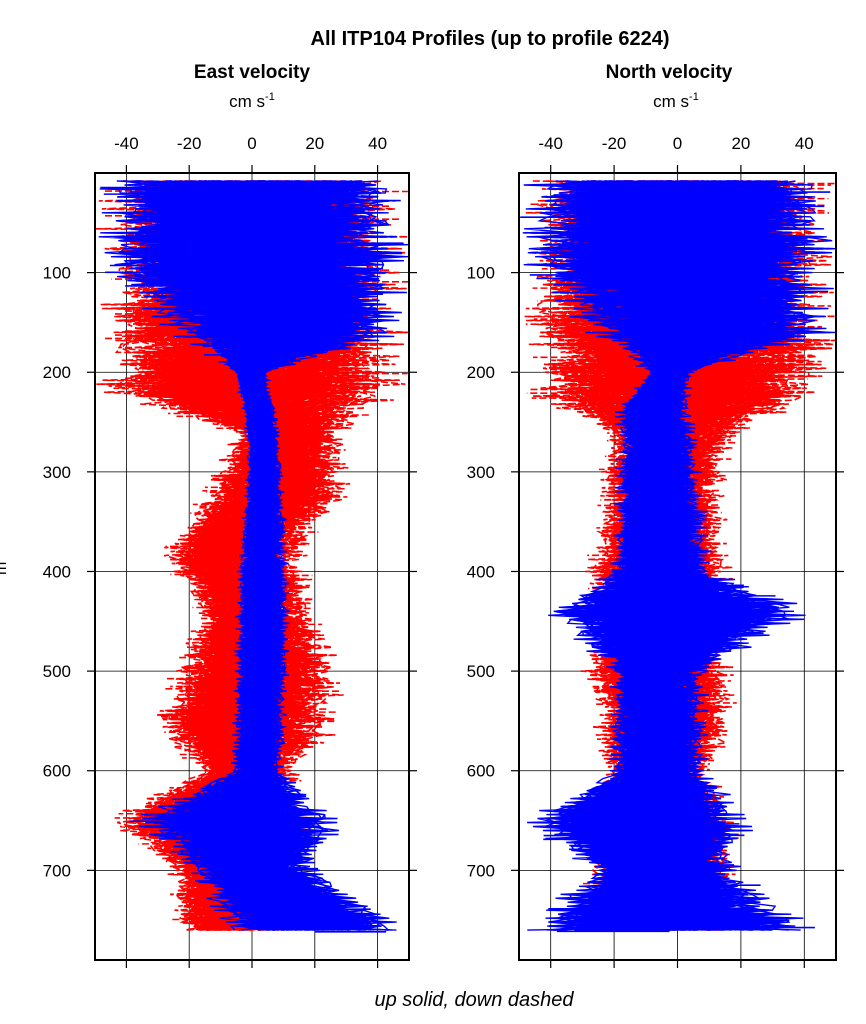  I want to click on panel-title-north: North velocity, so click(669, 72).